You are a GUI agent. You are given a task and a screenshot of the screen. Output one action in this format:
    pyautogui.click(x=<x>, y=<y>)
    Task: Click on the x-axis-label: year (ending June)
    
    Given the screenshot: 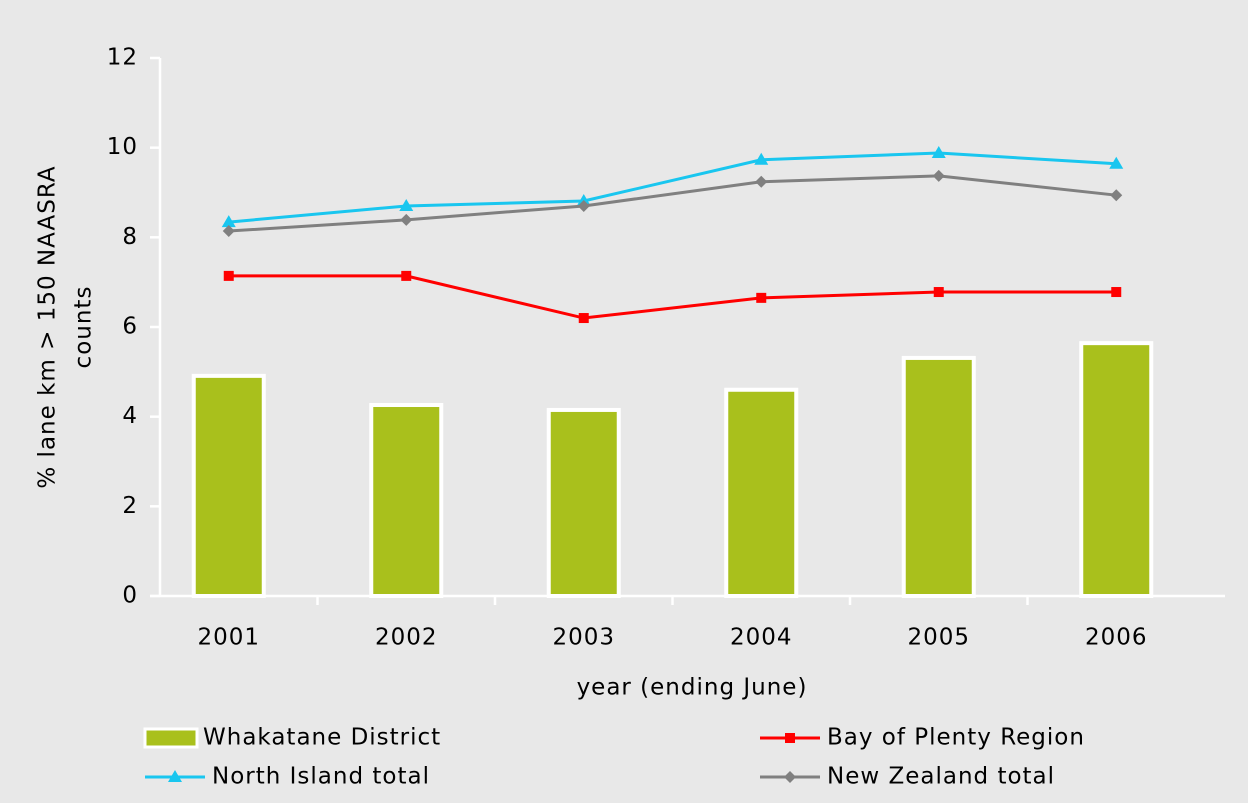 What is the action you would take?
    pyautogui.click(x=692, y=688)
    